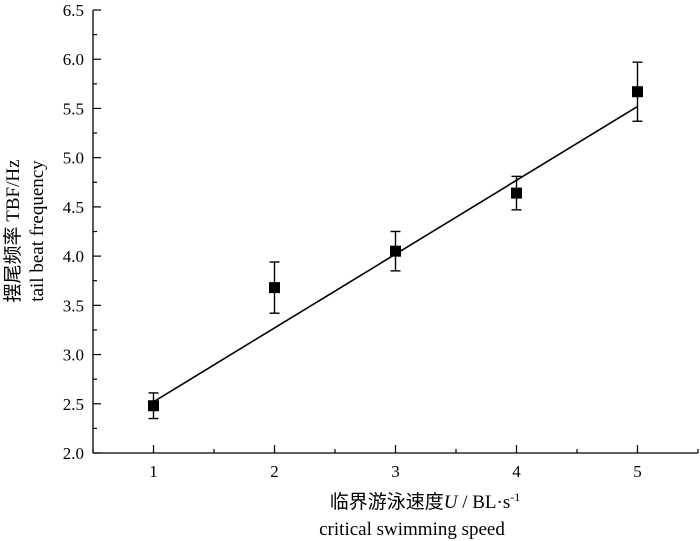 The image size is (700, 541). What do you see at coordinates (82, 232) in the screenshot?
I see `y-axis: 2.0 2.5 3.0 3.5 4.0 4.5 5.0 5.5 6.0 6.5` at bounding box center [82, 232].